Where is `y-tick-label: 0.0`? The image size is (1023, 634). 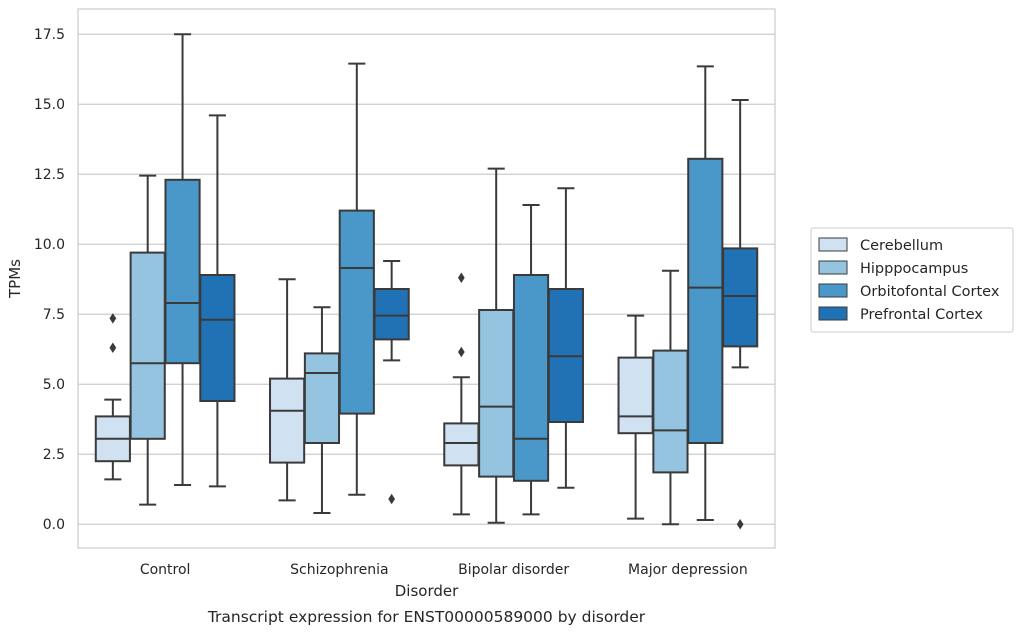 y-tick-label: 0.0 is located at coordinates (54, 525).